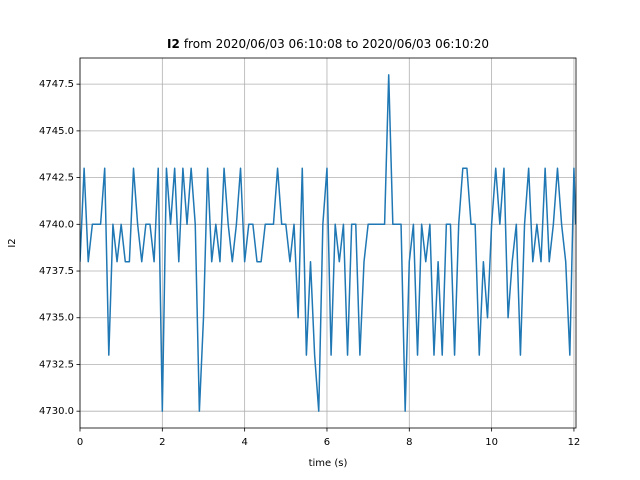 The height and width of the screenshot is (480, 640). Describe the element at coordinates (56, 131) in the screenshot. I see `y-tick-label: 4745.0` at that location.